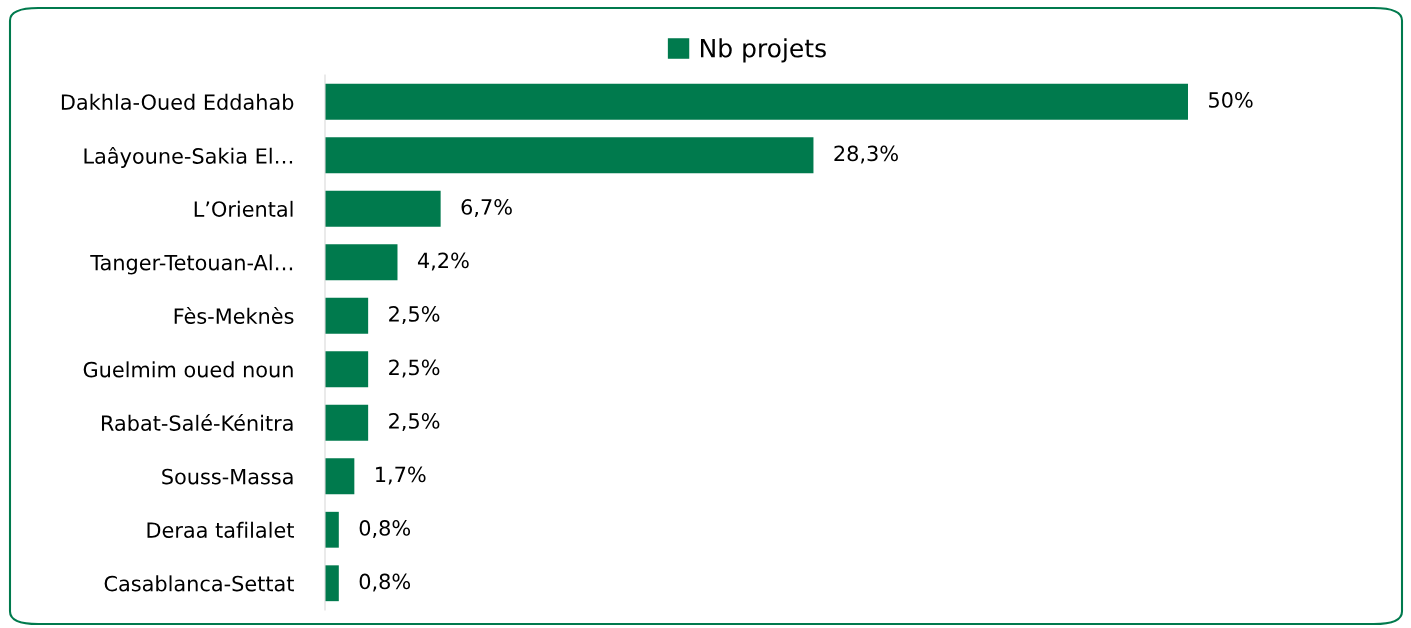  What do you see at coordinates (199, 583) in the screenshot?
I see `y-tick-label: Casablanca-Settat` at bounding box center [199, 583].